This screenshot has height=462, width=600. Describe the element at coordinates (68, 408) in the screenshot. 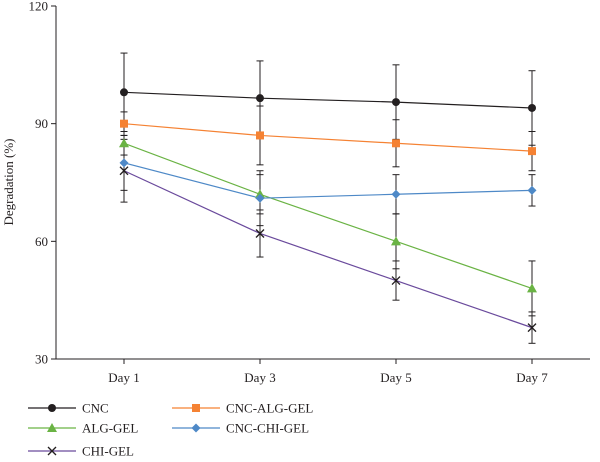

I see `legend-item-cnc: CNC` at that location.